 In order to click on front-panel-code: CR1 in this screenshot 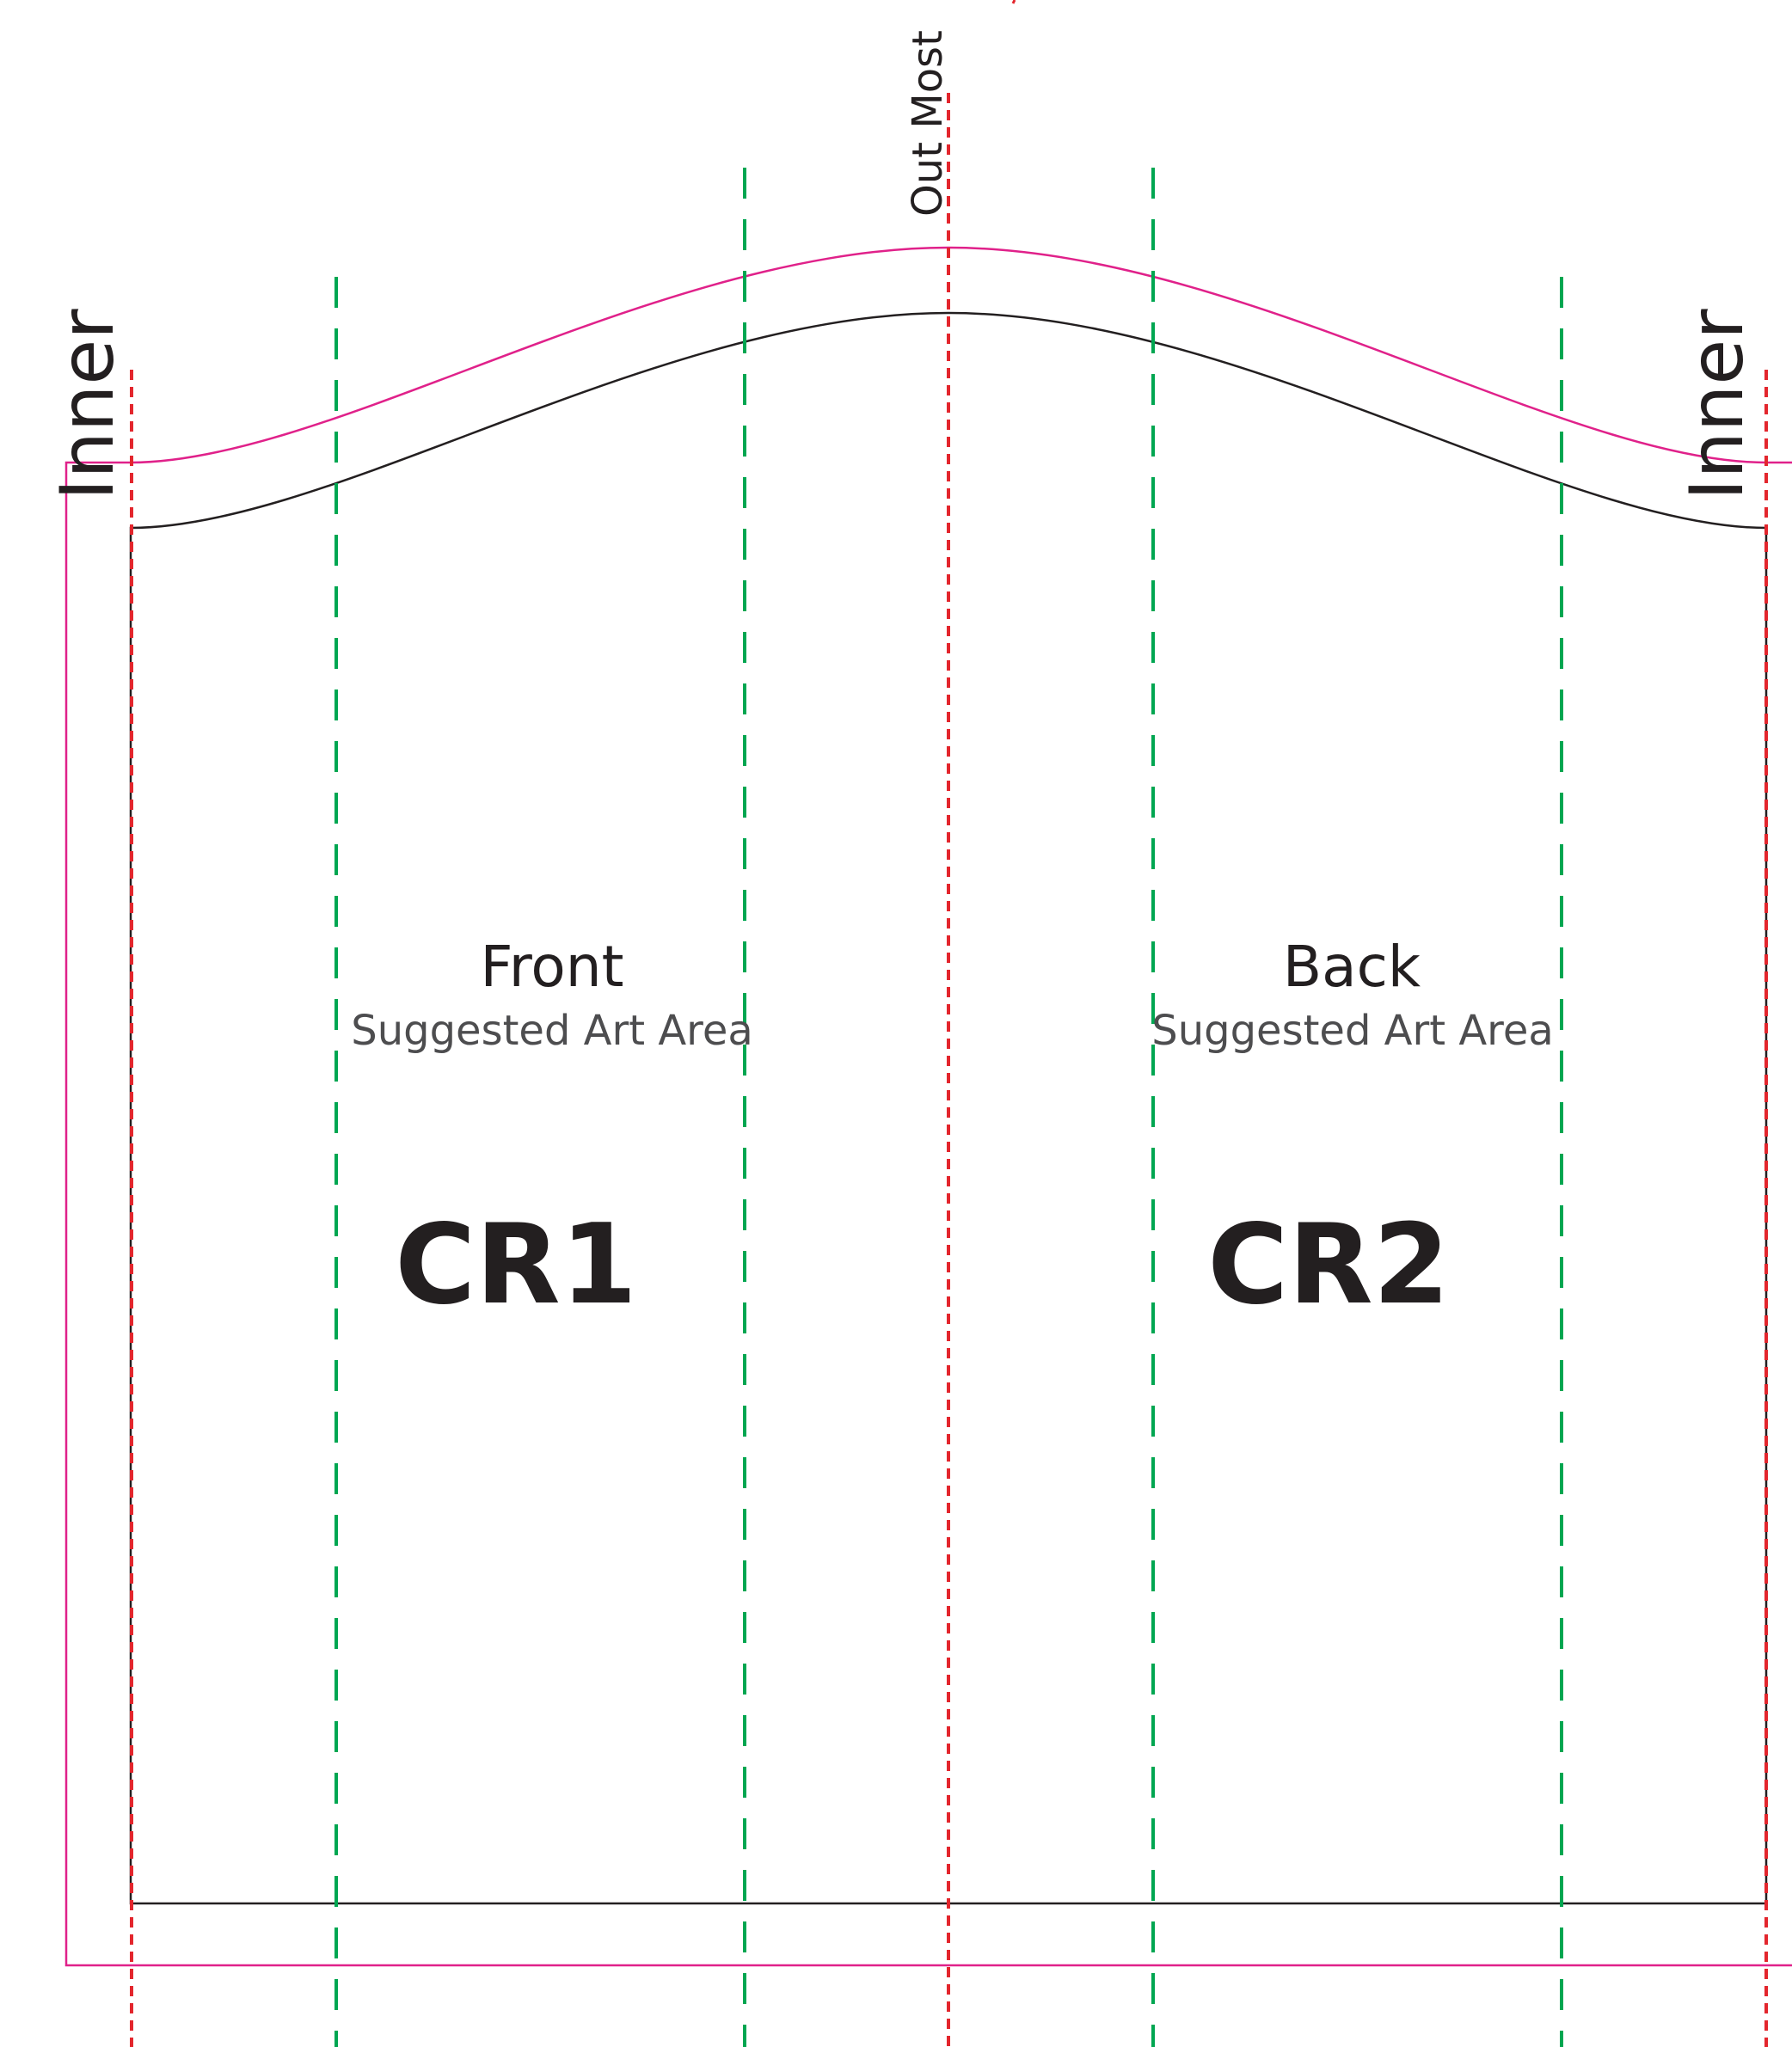, I will do `click(516, 1265)`.